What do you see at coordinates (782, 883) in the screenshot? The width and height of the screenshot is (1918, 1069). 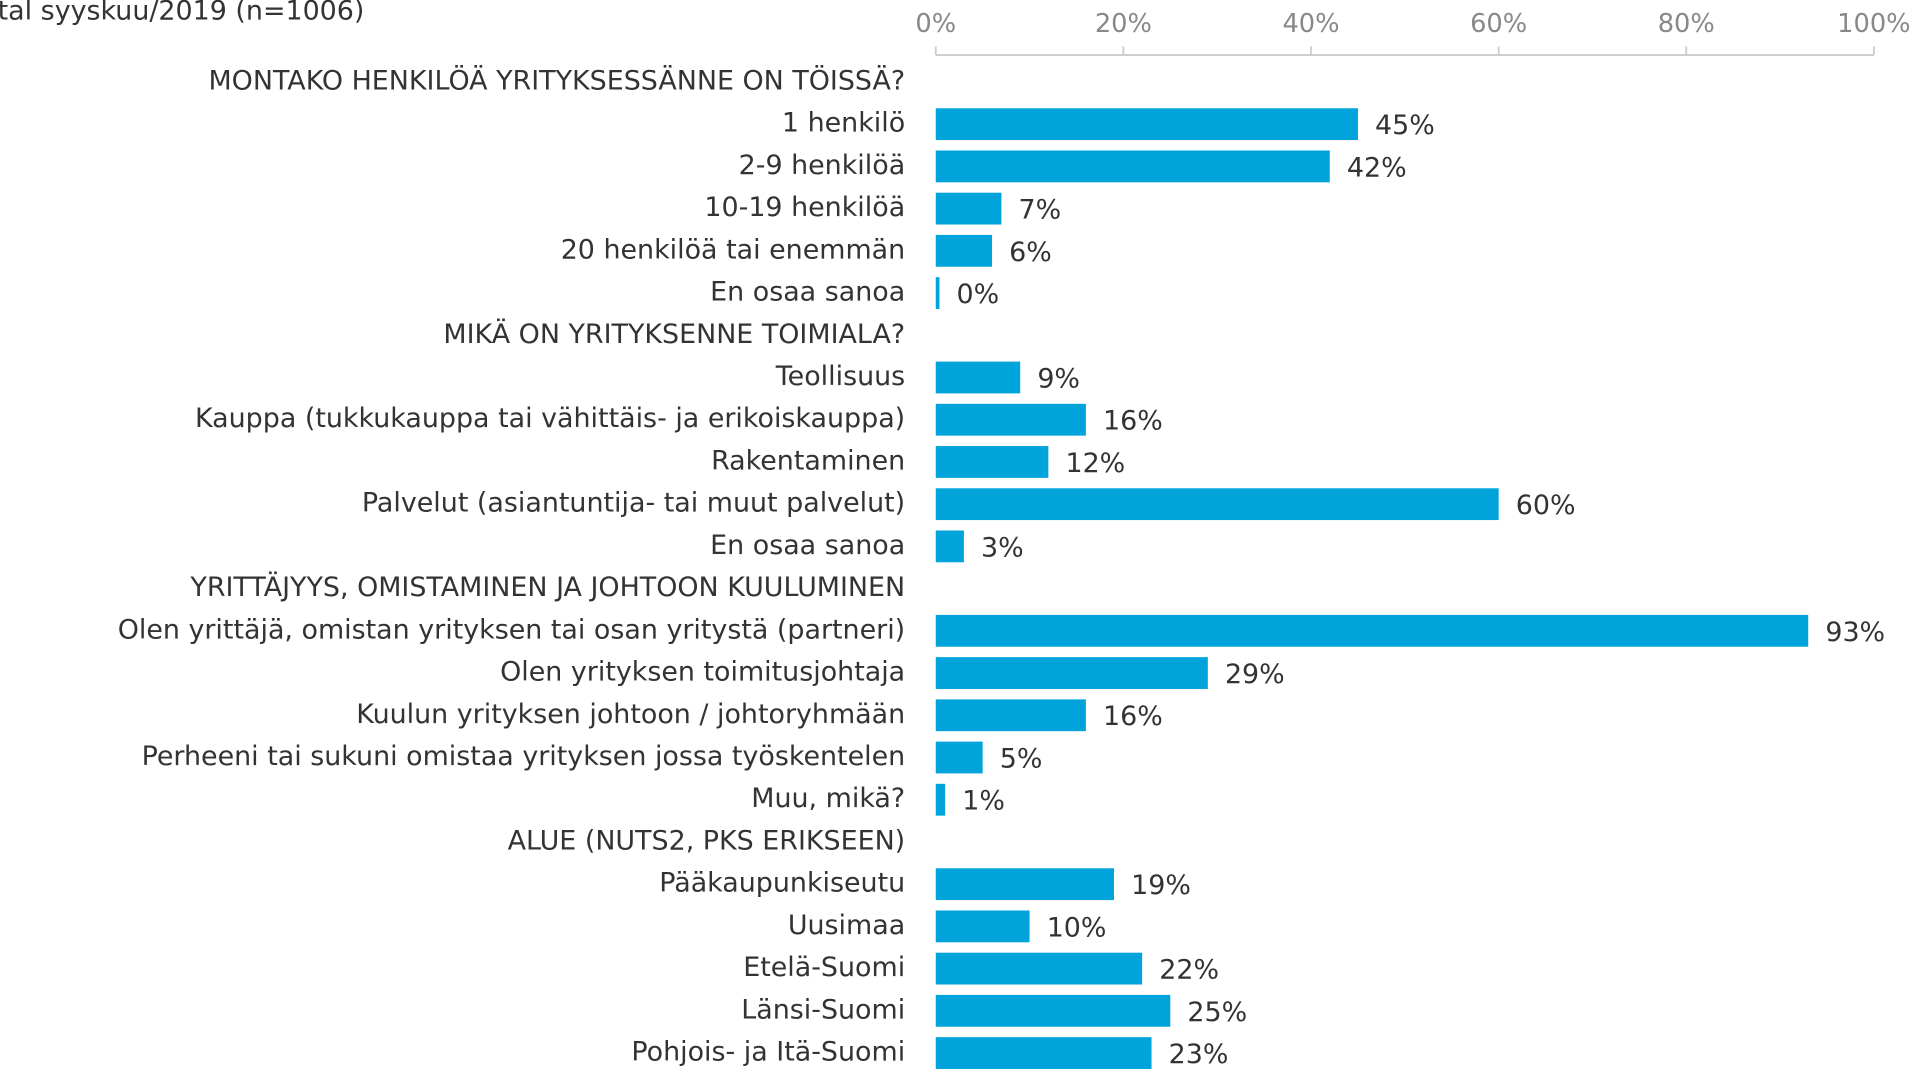 I see `category-label: Pääkaupunkiseutu` at bounding box center [782, 883].